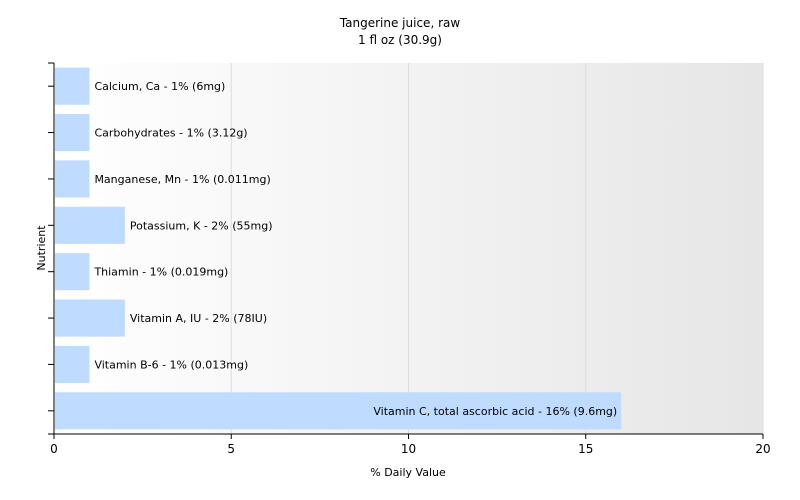 This screenshot has width=800, height=500. What do you see at coordinates (408, 449) in the screenshot?
I see `x-tick-label: 10` at bounding box center [408, 449].